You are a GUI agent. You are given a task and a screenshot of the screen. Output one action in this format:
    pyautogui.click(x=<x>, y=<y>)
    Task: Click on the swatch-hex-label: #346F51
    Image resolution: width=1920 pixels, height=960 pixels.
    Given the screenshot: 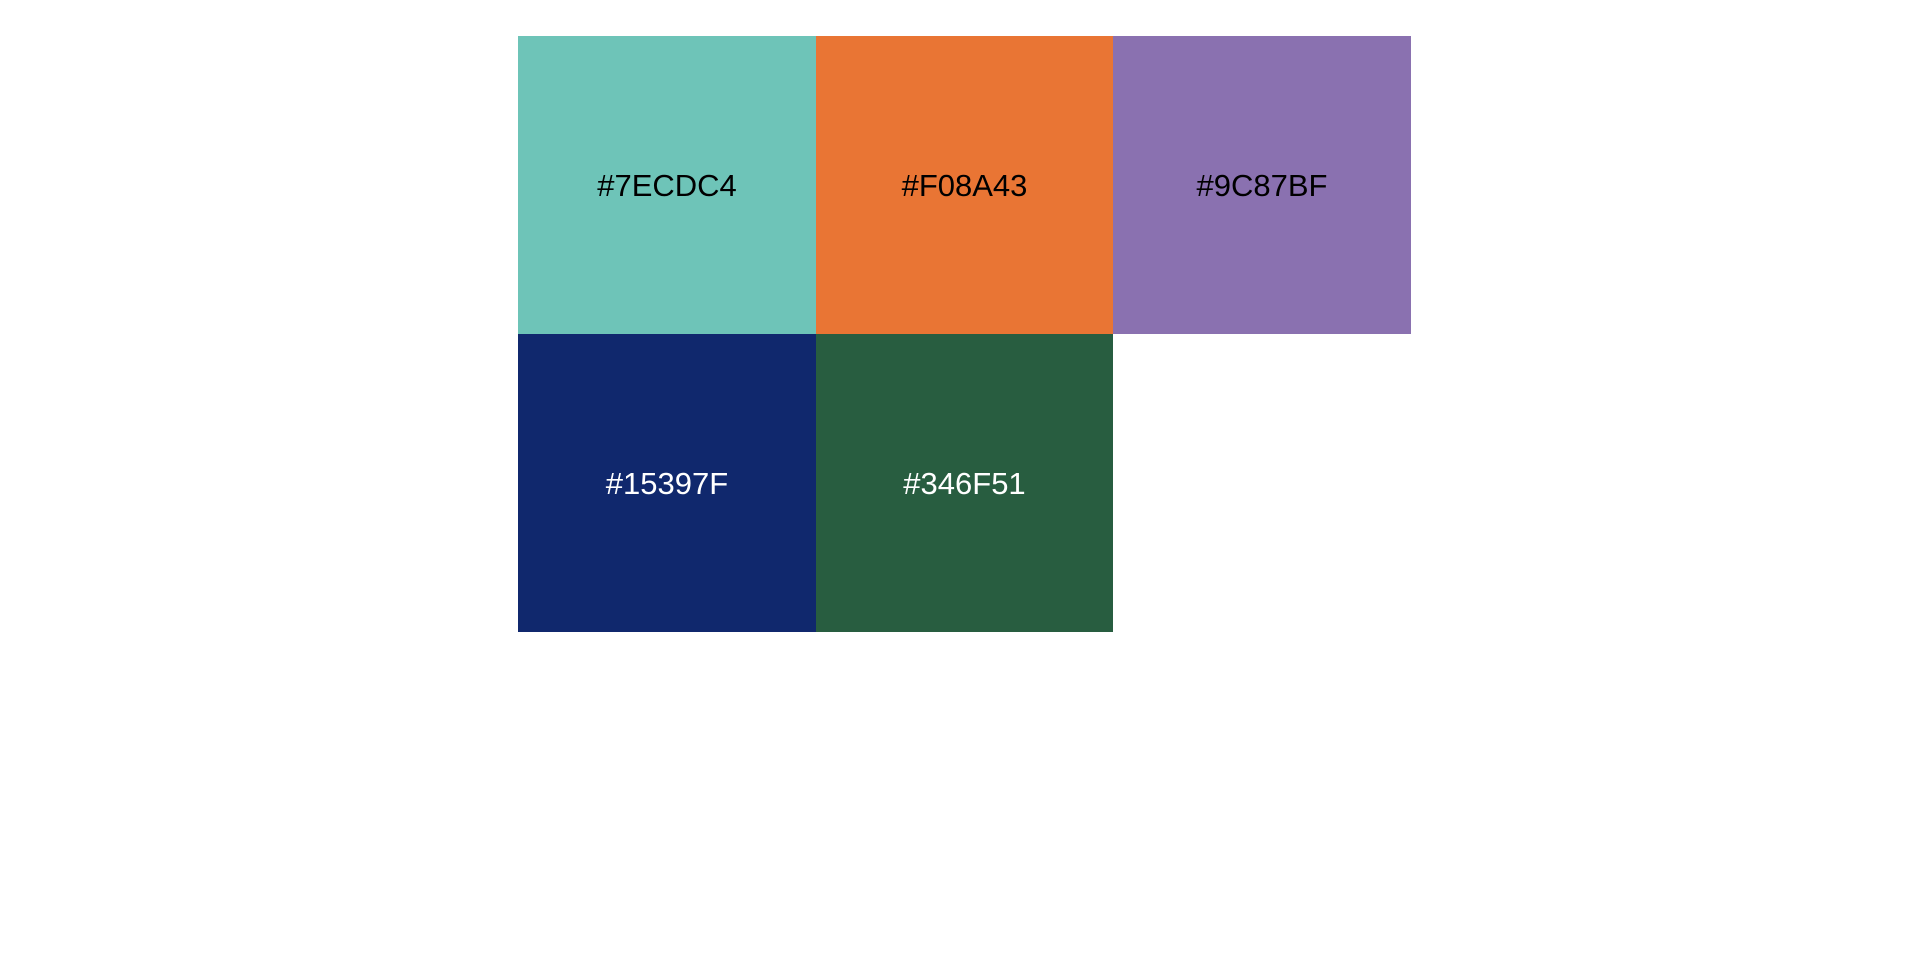 What is the action you would take?
    pyautogui.click(x=964, y=483)
    